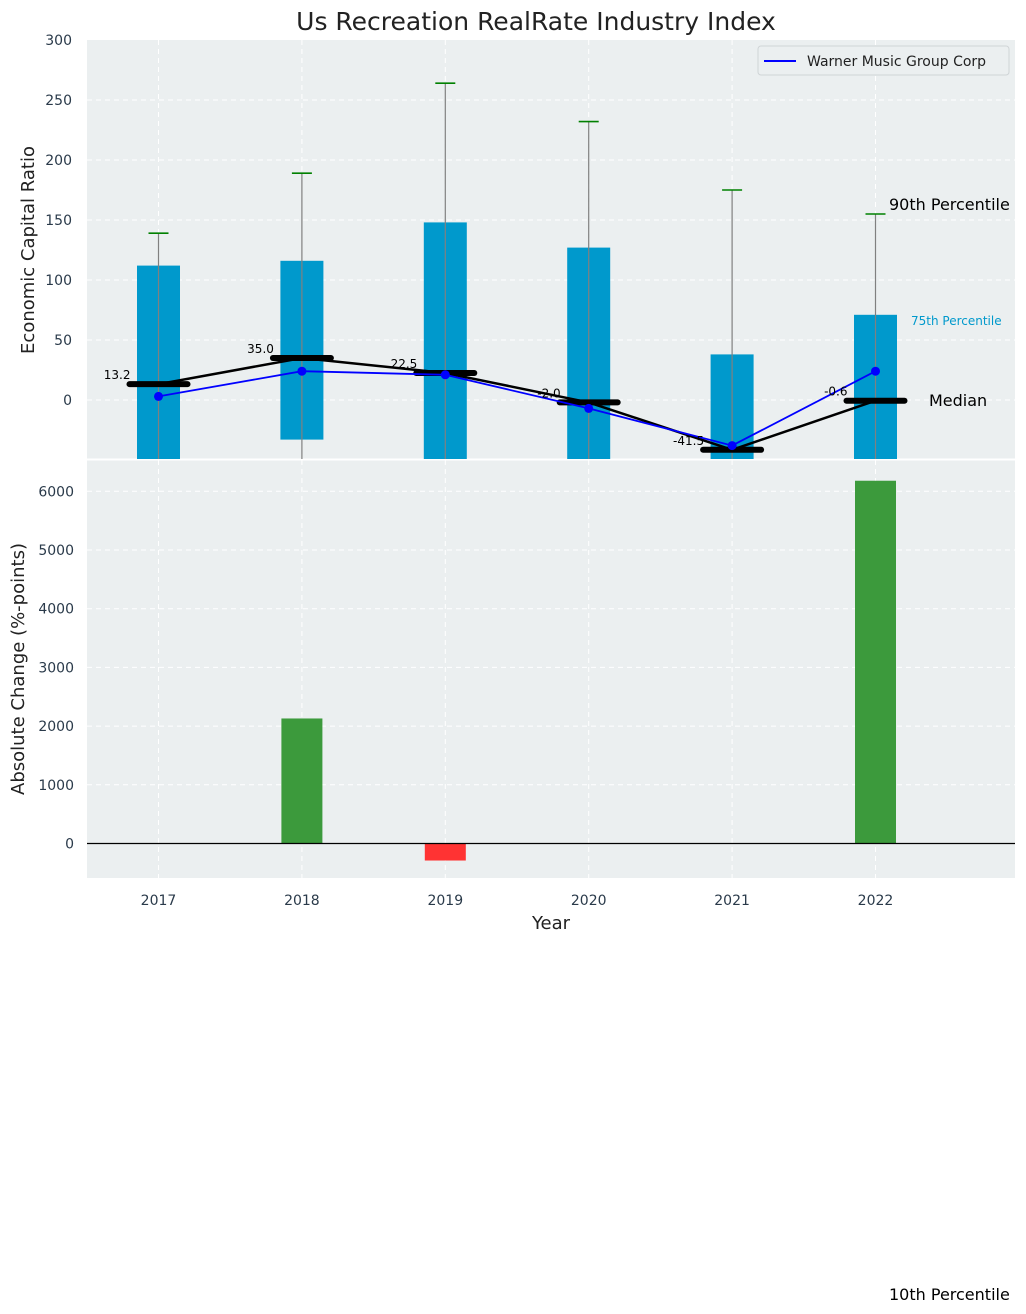 This screenshot has width=1026, height=1314. I want to click on top-y-tick-label: 300, so click(58, 41).